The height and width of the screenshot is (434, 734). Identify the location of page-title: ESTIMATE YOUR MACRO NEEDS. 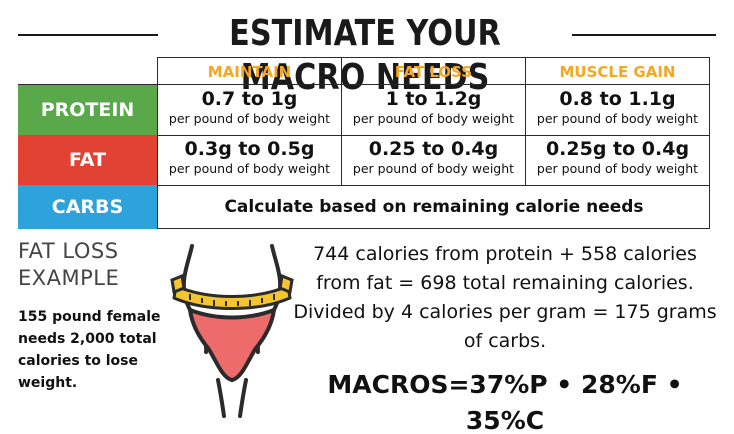
(365, 55).